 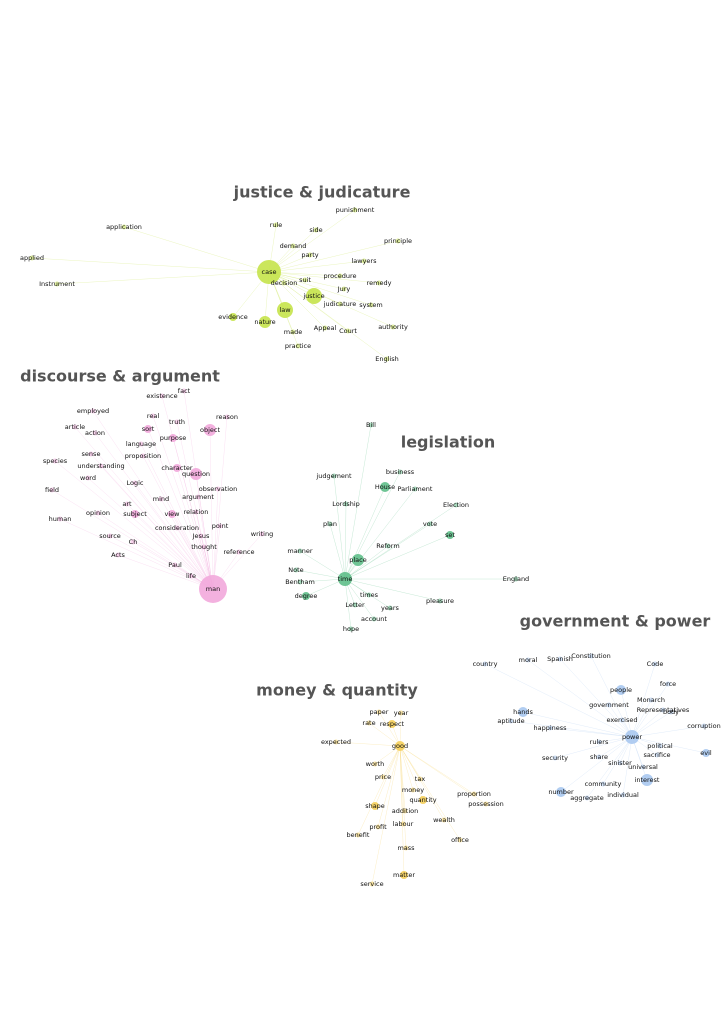 What do you see at coordinates (647, 780) in the screenshot?
I see `node-label: interest` at bounding box center [647, 780].